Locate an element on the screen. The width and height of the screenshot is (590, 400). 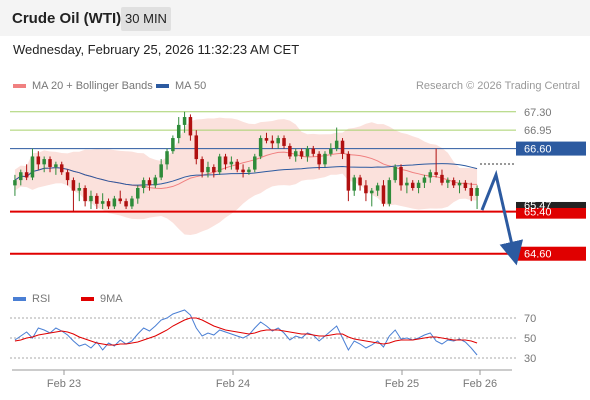
legend-ma20: MA 20 + Bollinger Bands is located at coordinates (83, 86).